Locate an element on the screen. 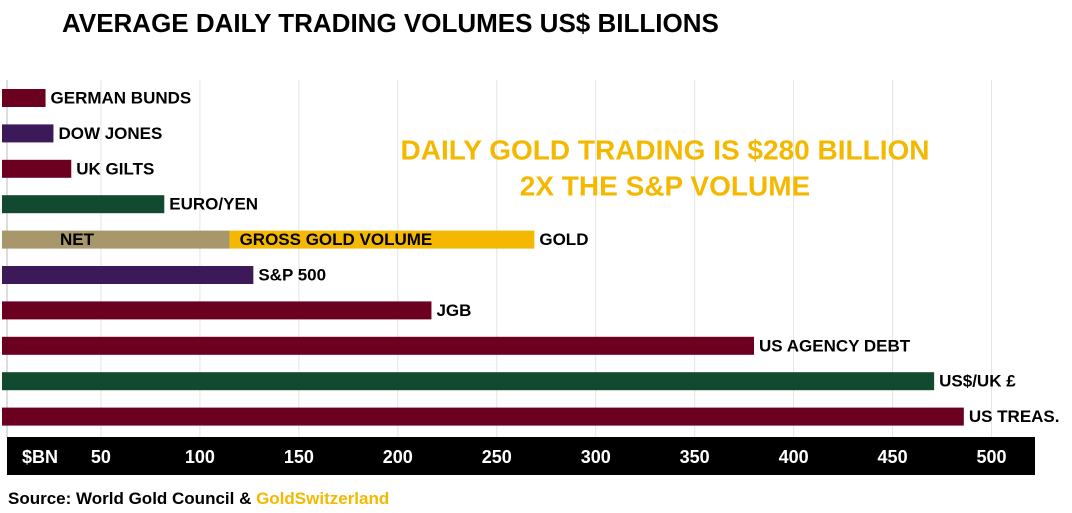 The image size is (1072, 513). x-tick-label: 500 is located at coordinates (992, 457).